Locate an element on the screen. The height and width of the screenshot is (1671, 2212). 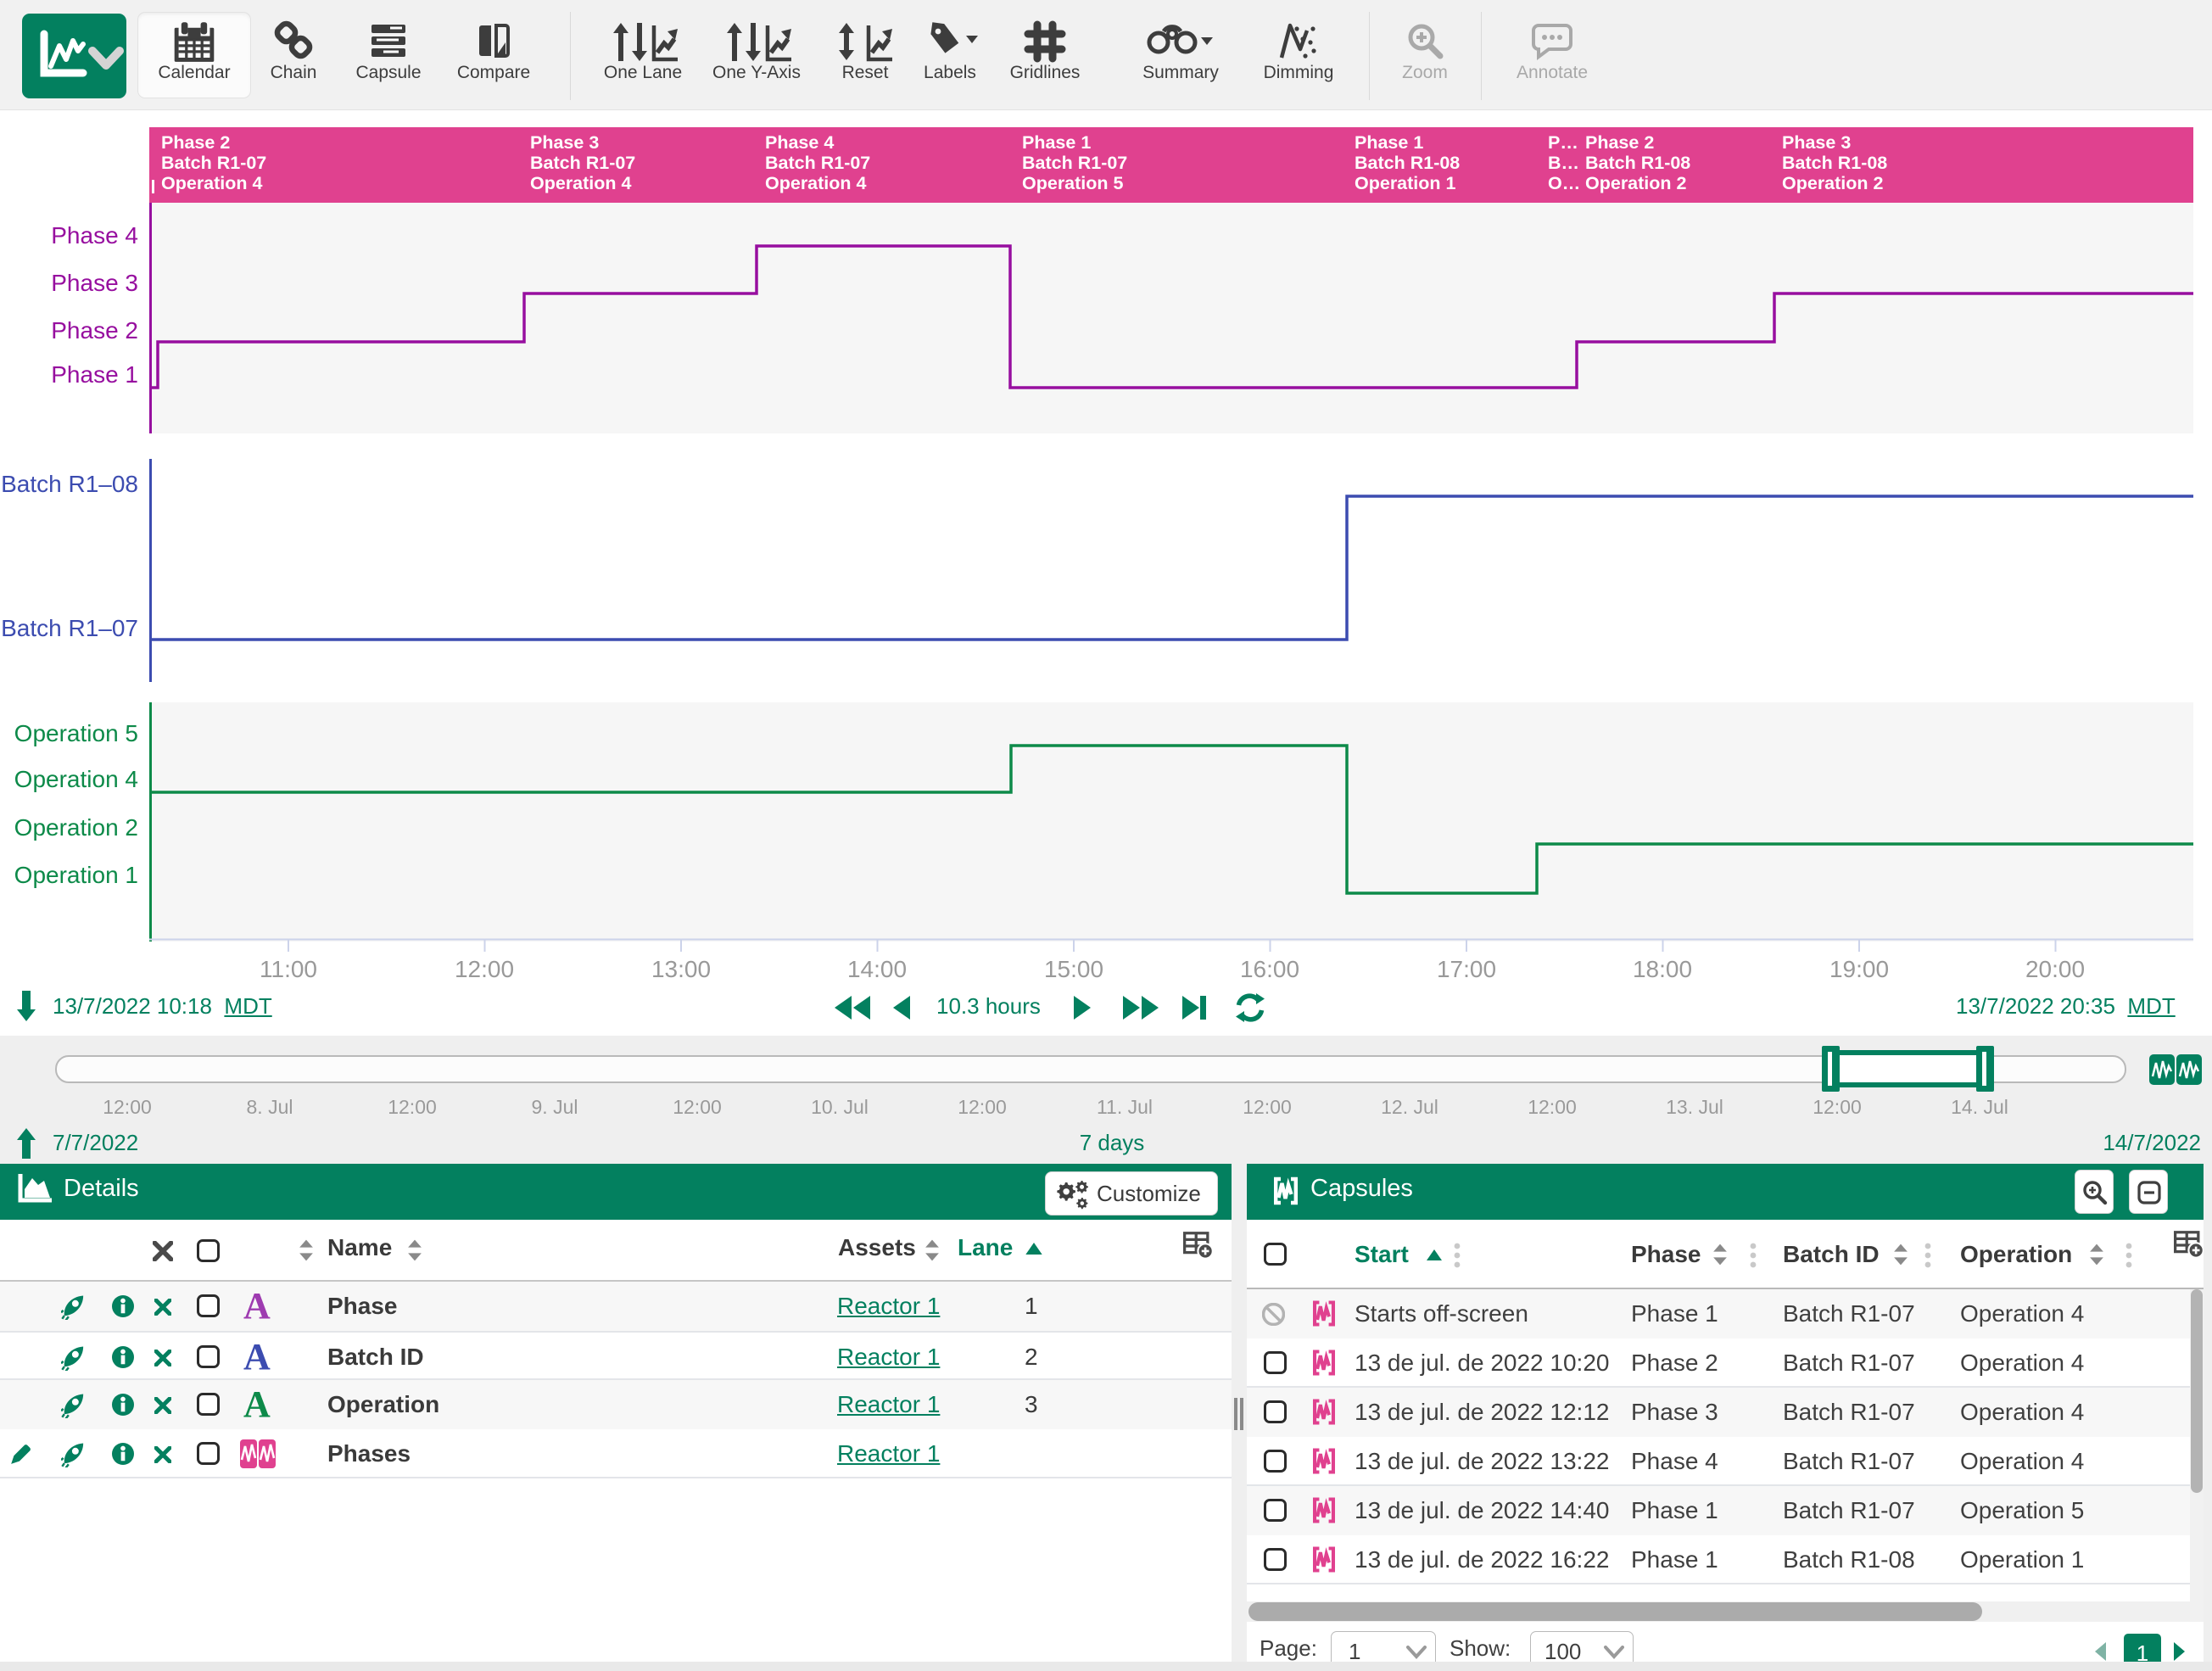
svg-text: 18:00 is located at coordinates (1663, 969).